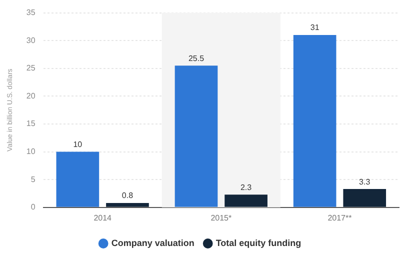  What do you see at coordinates (196, 58) in the screenshot?
I see `data-label: 25.5` at bounding box center [196, 58].